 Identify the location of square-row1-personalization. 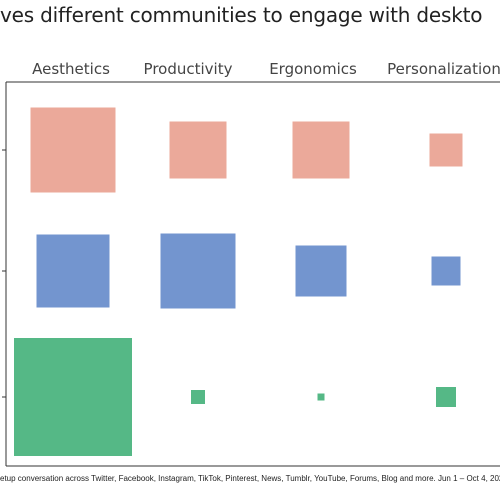
(446, 150).